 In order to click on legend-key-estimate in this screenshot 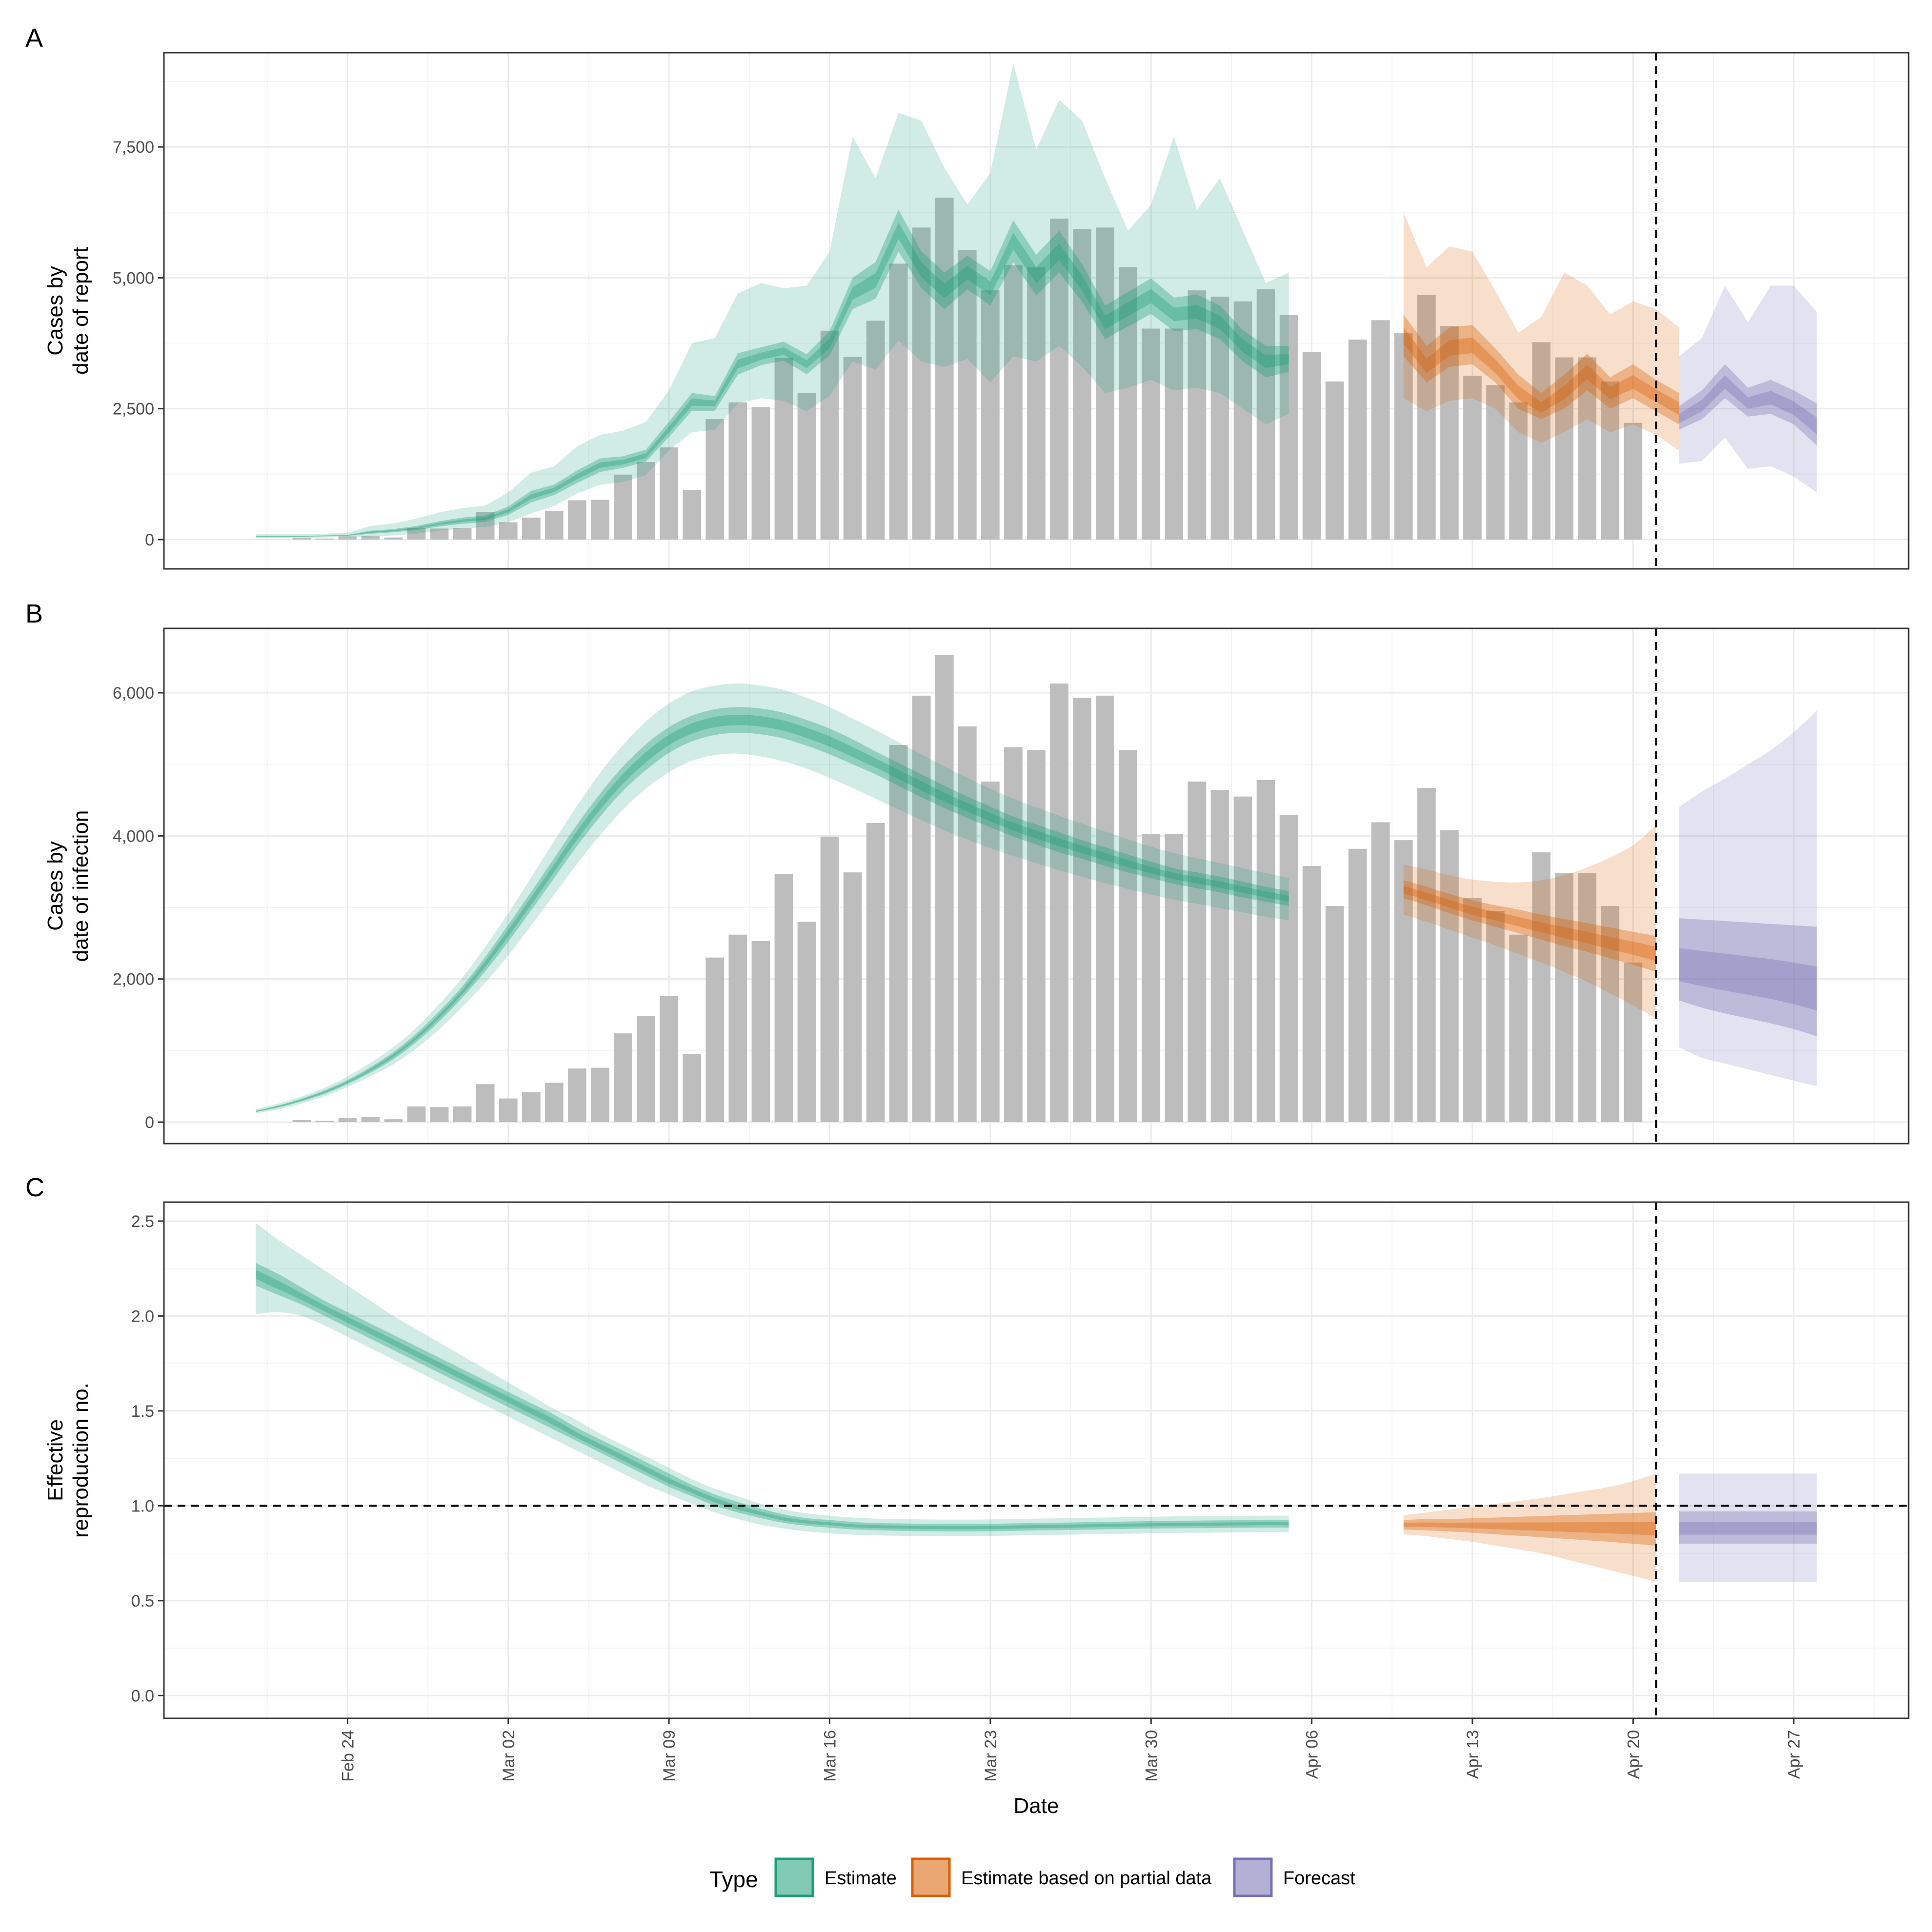, I will do `click(794, 1877)`.